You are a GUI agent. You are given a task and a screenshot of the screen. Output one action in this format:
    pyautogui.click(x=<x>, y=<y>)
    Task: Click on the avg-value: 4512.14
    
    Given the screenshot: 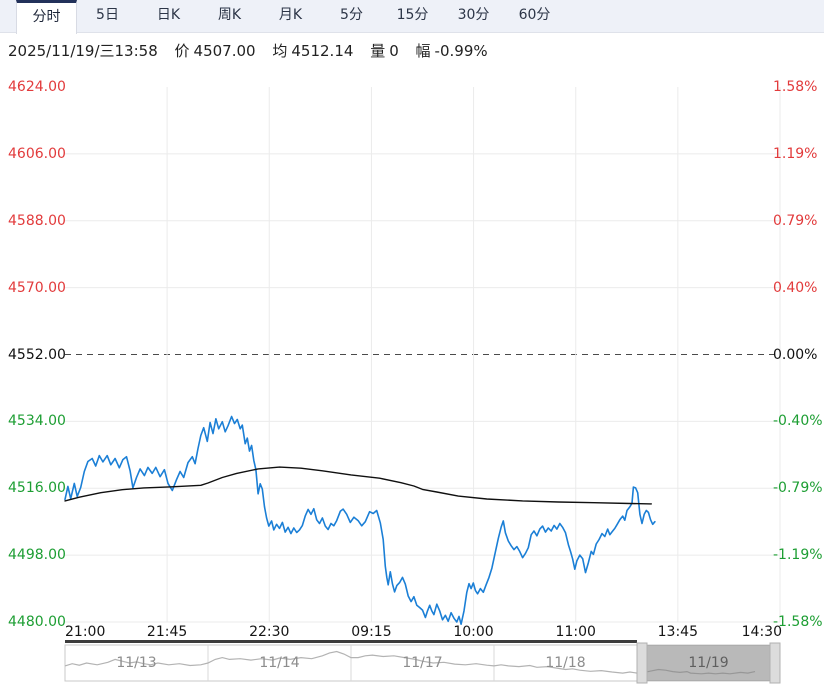 What is the action you would take?
    pyautogui.click(x=322, y=51)
    